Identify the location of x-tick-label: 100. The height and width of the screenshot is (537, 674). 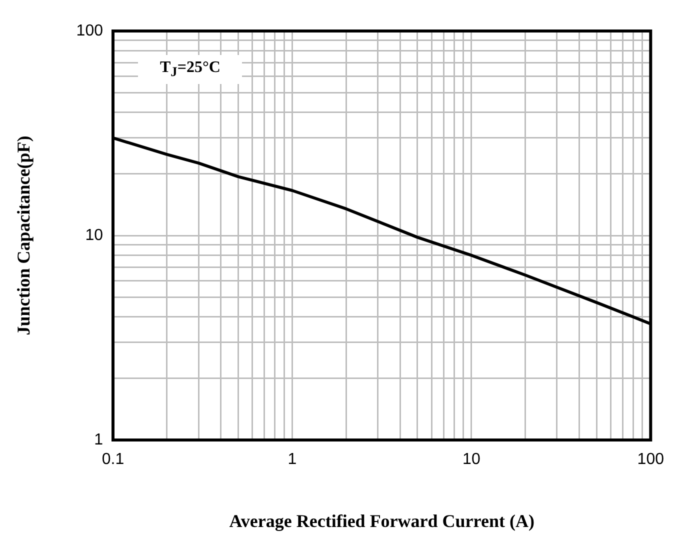
(650, 459).